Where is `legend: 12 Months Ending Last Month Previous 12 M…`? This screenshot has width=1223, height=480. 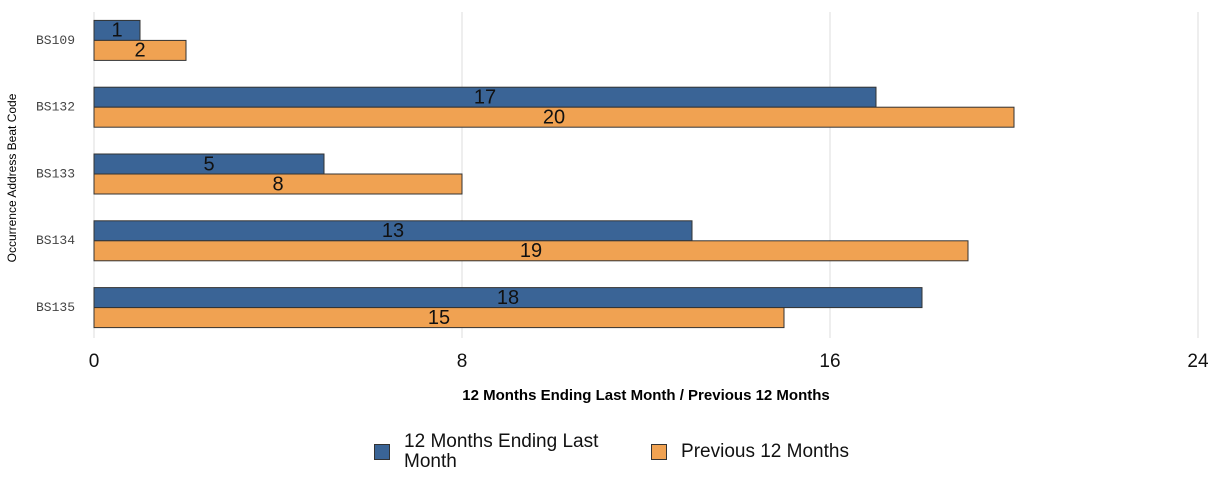 legend: 12 Months Ending Last Month Previous 12 M… is located at coordinates (611, 452).